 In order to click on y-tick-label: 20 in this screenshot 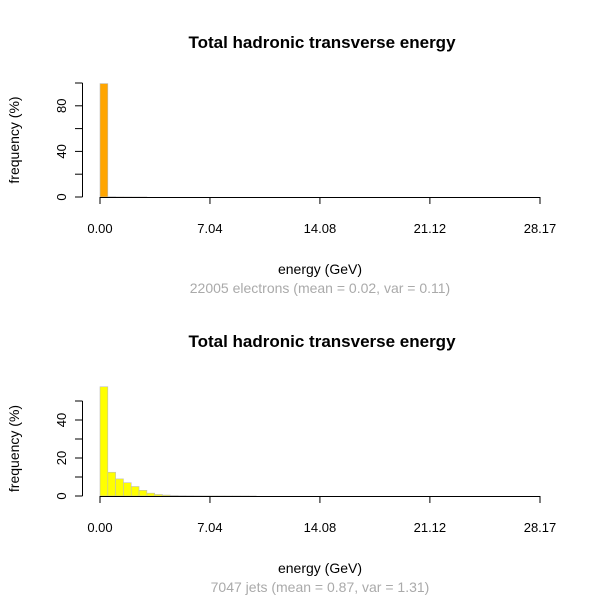, I will do `click(61, 458)`.